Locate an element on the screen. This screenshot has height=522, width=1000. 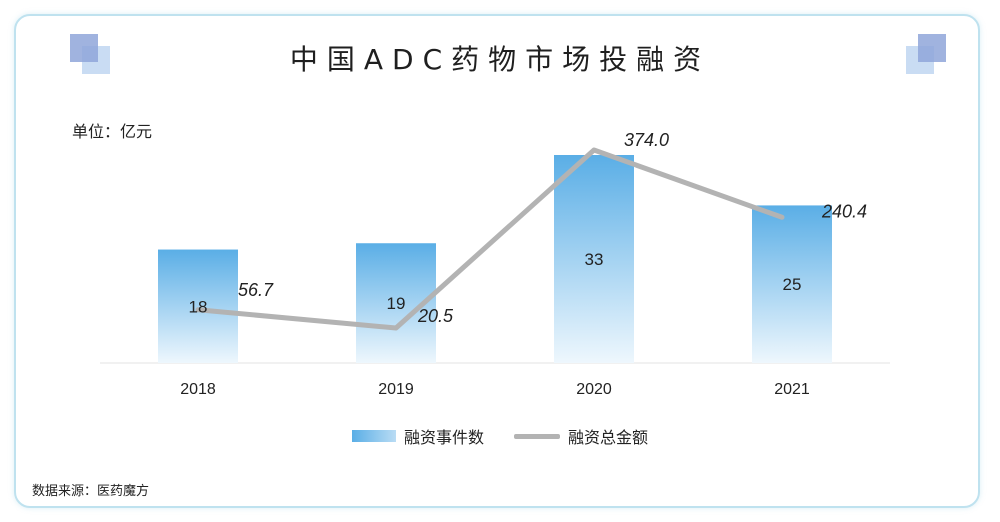
x-tick-2019: 2019 is located at coordinates (396, 389).